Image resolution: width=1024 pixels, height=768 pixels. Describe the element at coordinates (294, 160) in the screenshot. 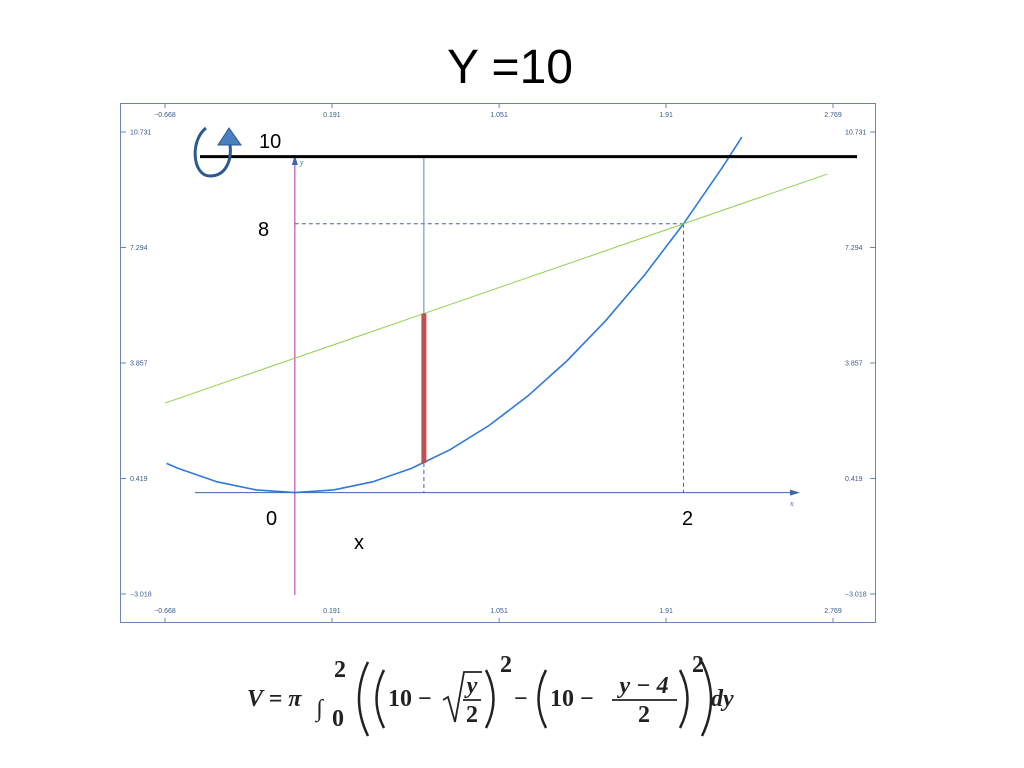

I see `y-axis-arrow` at that location.